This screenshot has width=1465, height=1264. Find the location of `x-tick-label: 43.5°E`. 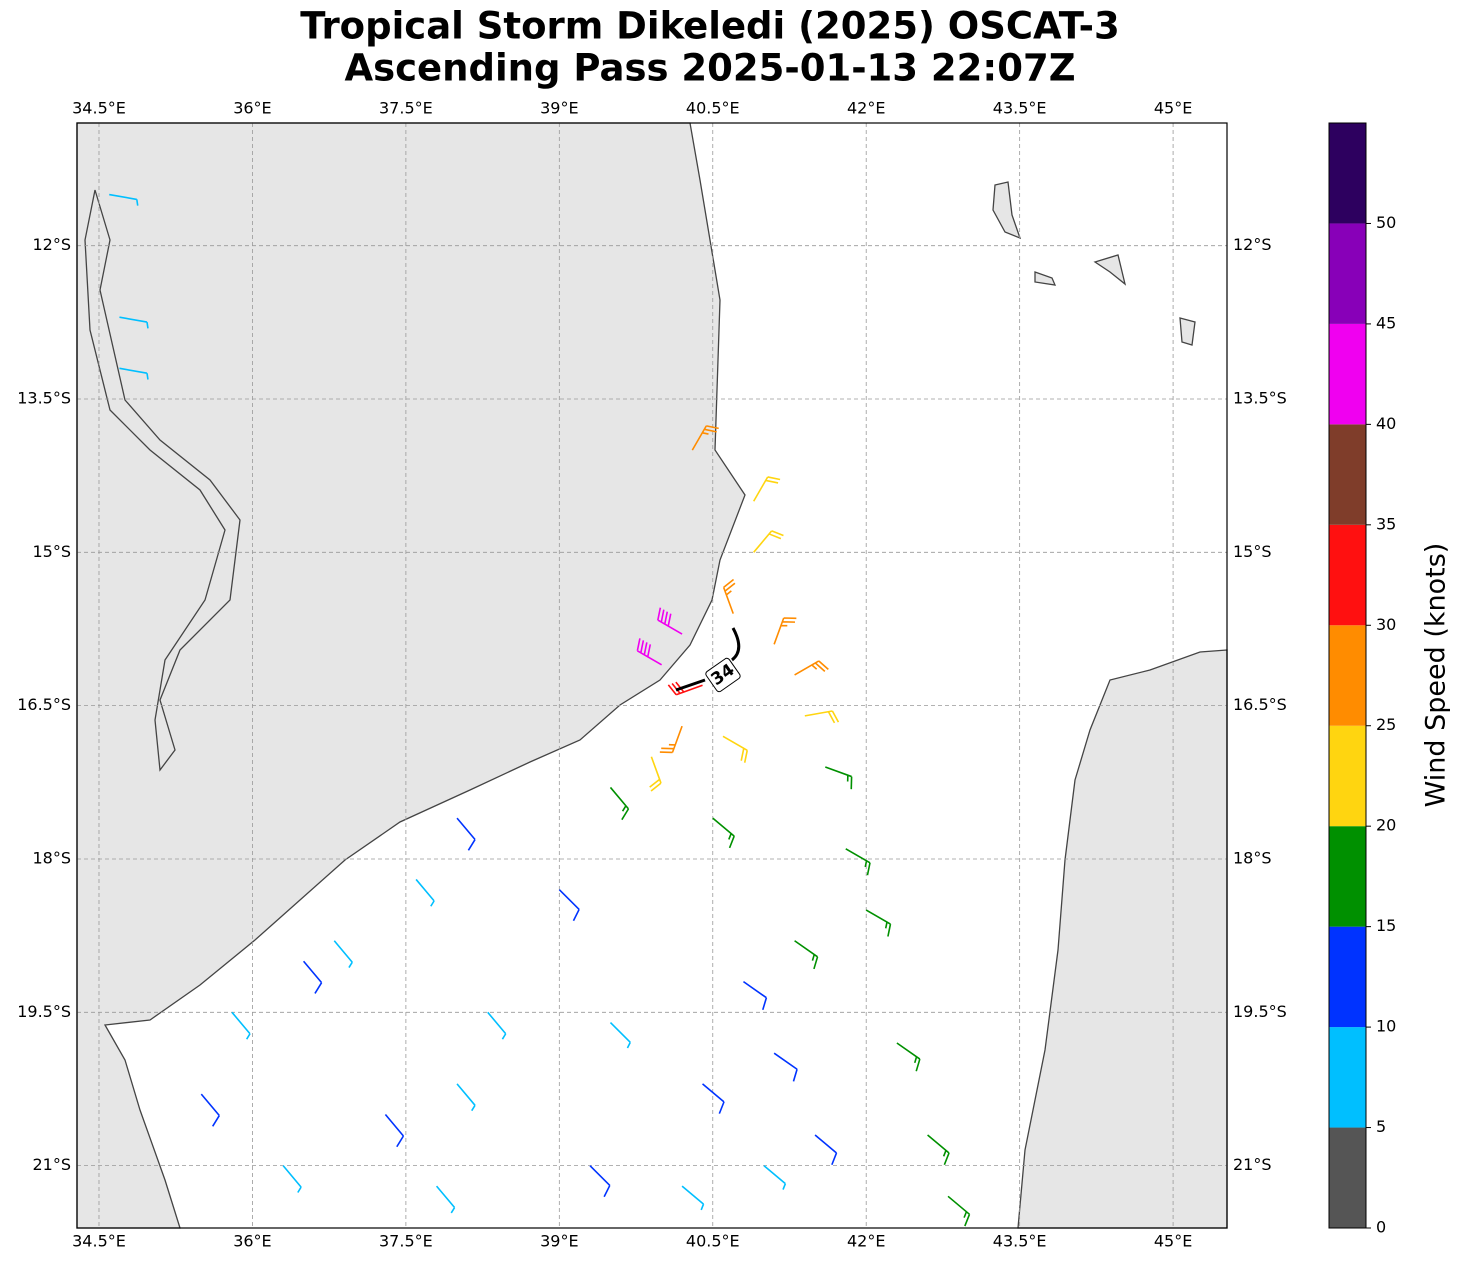

x-tick-label: 43.5°E is located at coordinates (1020, 108).